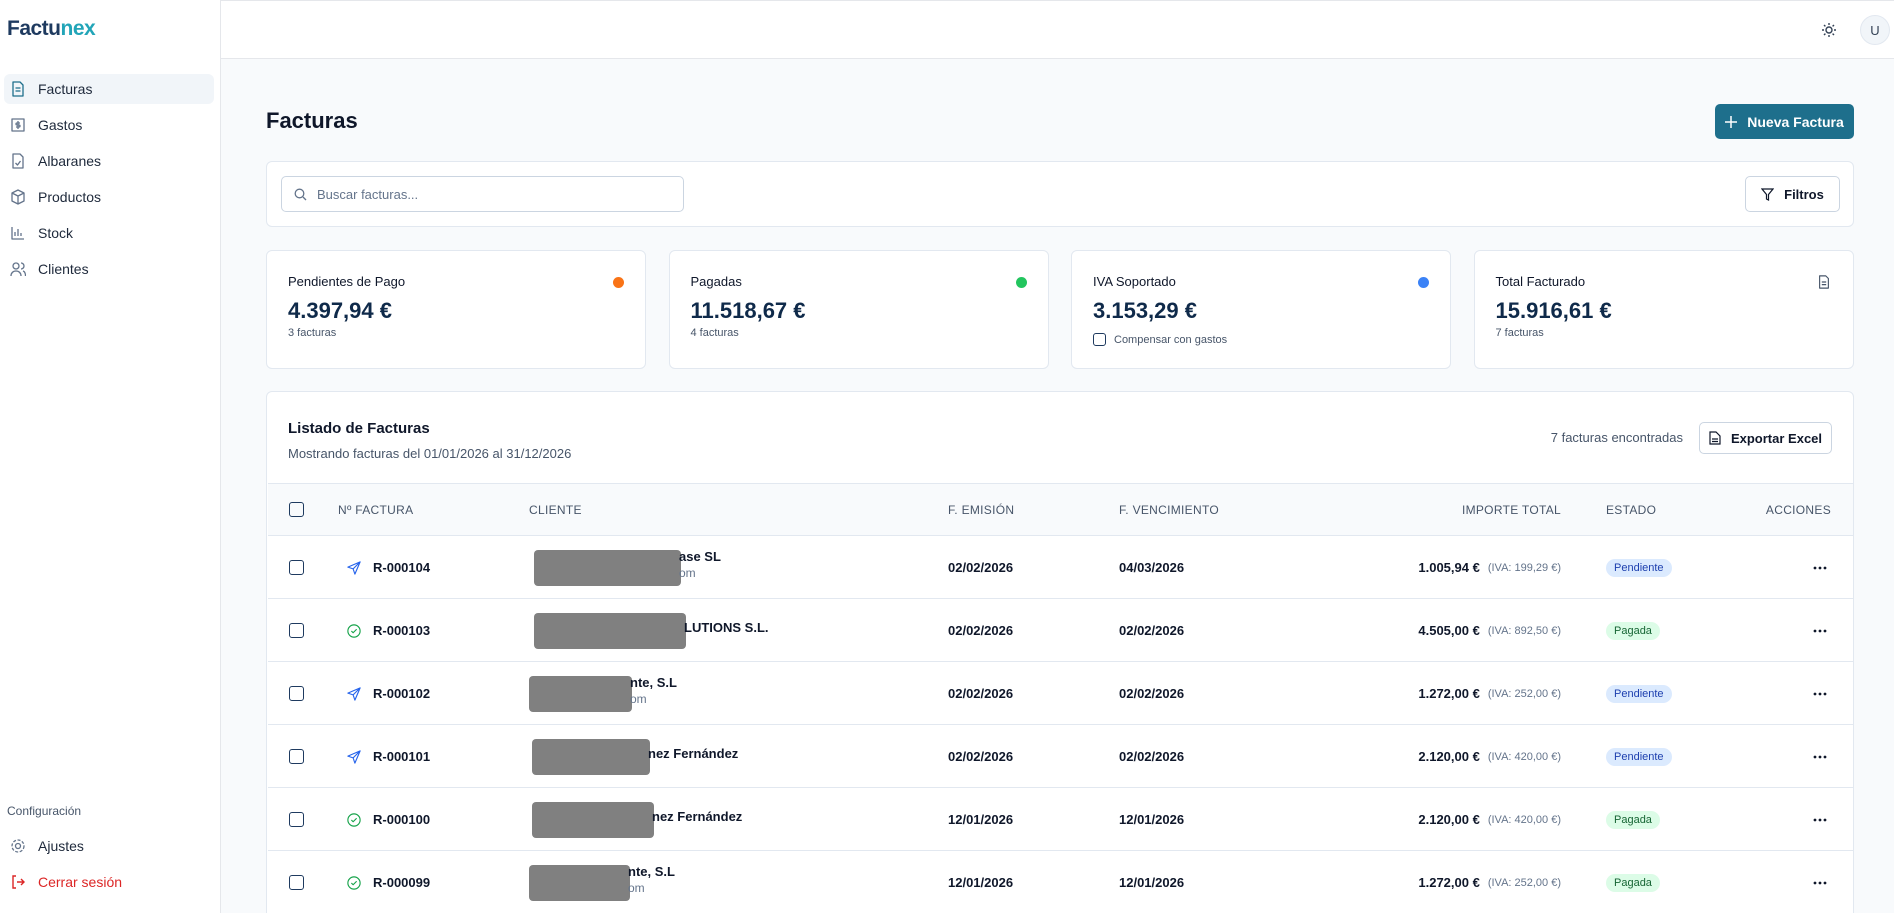 The height and width of the screenshot is (913, 1894). Describe the element at coordinates (1134, 281) in the screenshot. I see `stat-label: IVA Soportado` at that location.